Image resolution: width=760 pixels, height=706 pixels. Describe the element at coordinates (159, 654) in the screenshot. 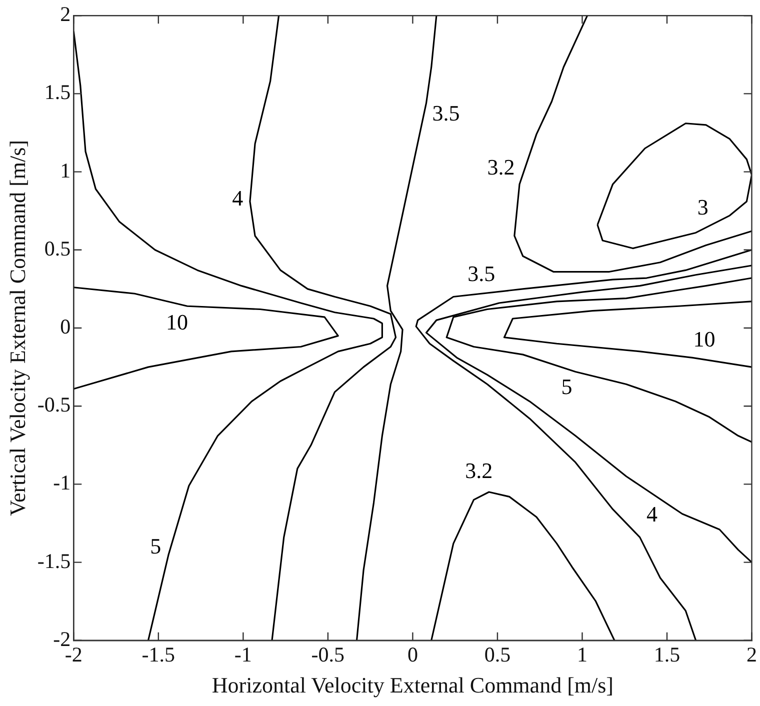

I see `x-tick-label: -1.5` at that location.